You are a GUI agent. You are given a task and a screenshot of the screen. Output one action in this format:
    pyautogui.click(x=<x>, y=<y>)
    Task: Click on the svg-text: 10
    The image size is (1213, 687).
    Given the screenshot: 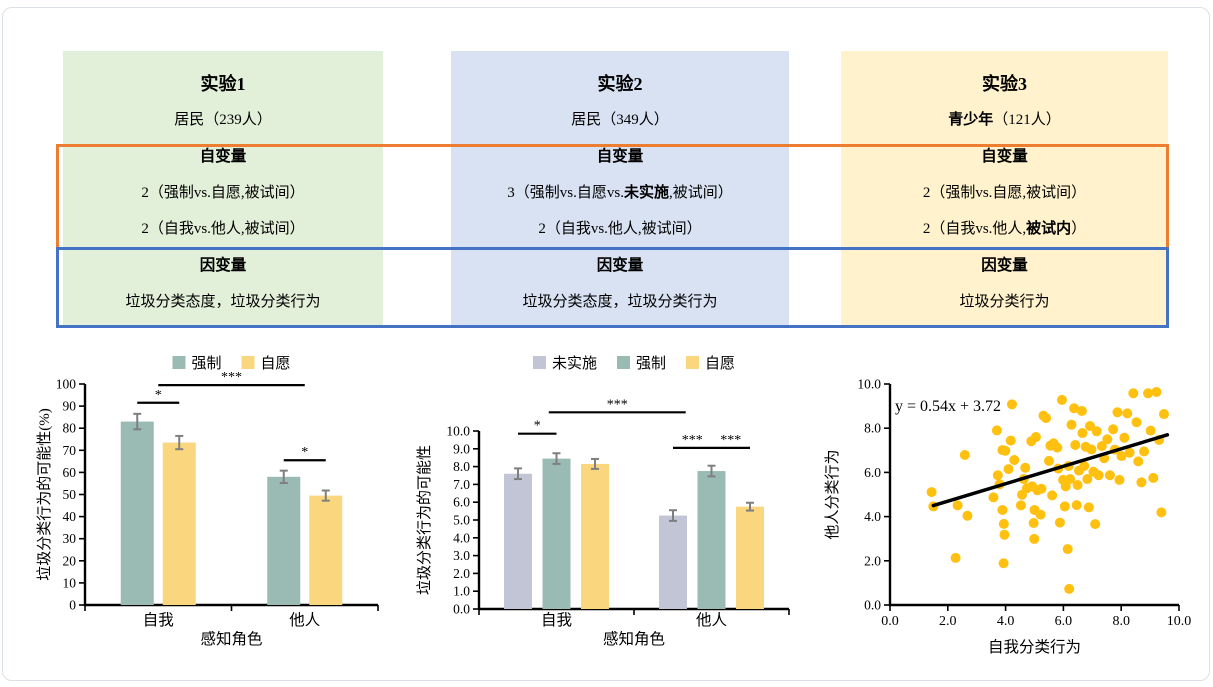 What is the action you would take?
    pyautogui.click(x=70, y=582)
    